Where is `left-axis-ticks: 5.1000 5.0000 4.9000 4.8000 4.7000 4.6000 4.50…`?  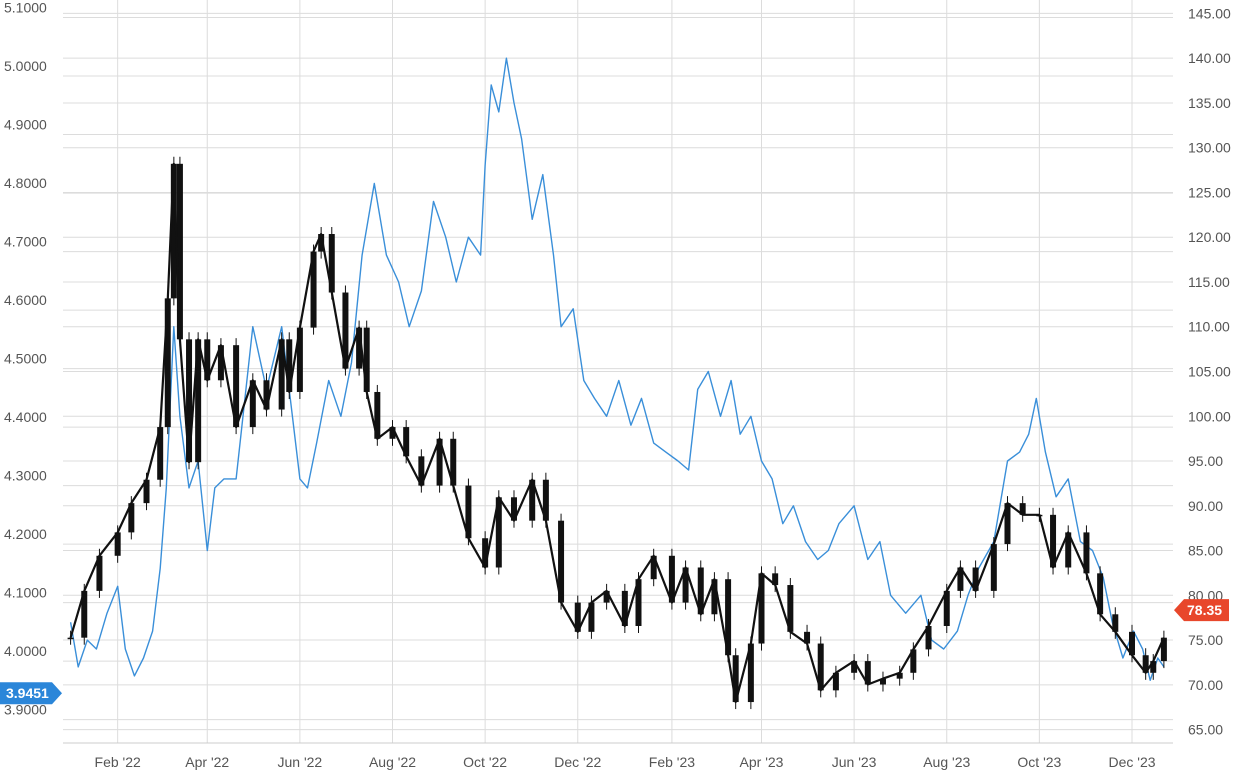 left-axis-ticks: 5.1000 5.0000 4.9000 4.8000 4.7000 4.6000 4.50… is located at coordinates (25, 359).